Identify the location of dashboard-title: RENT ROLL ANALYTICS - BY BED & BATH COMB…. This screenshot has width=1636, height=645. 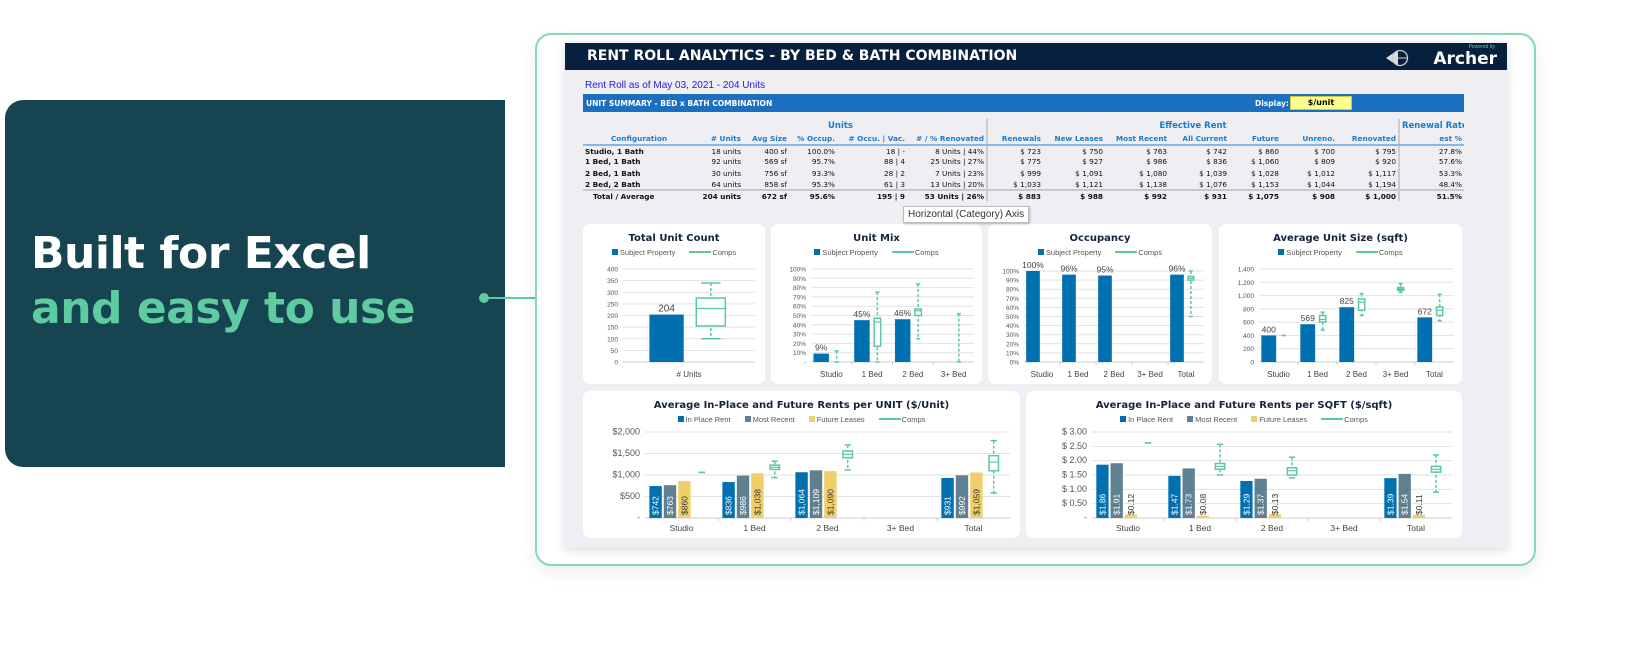
(802, 56).